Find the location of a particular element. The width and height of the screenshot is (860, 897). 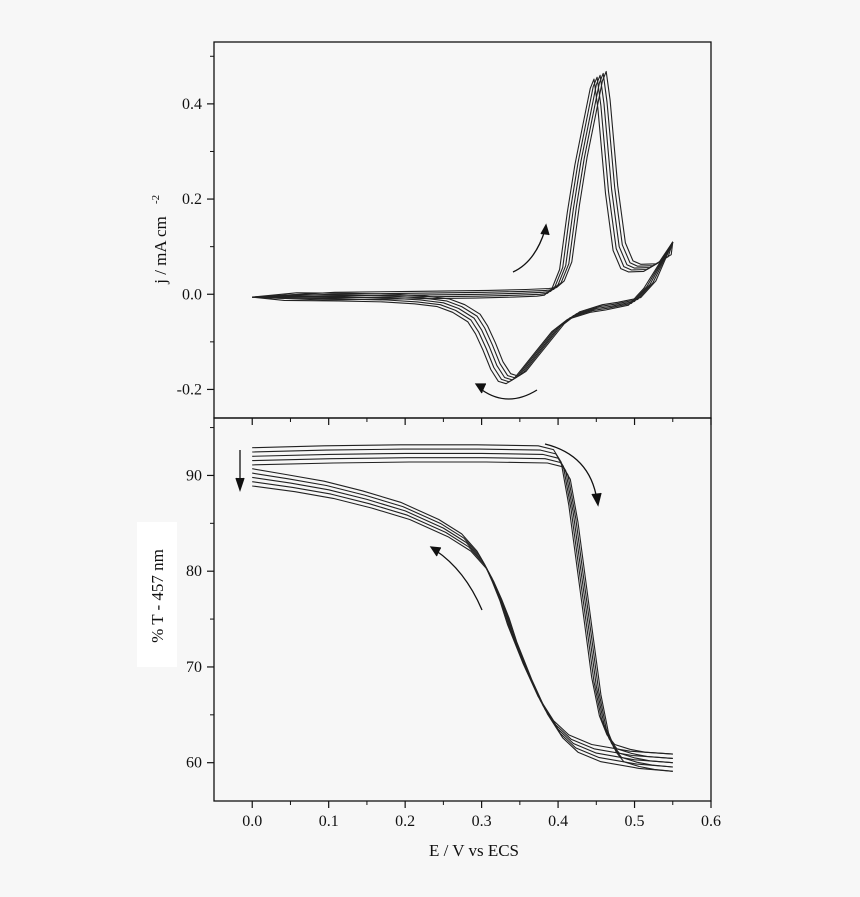

x-tick-label: 0.5 is located at coordinates (635, 821).